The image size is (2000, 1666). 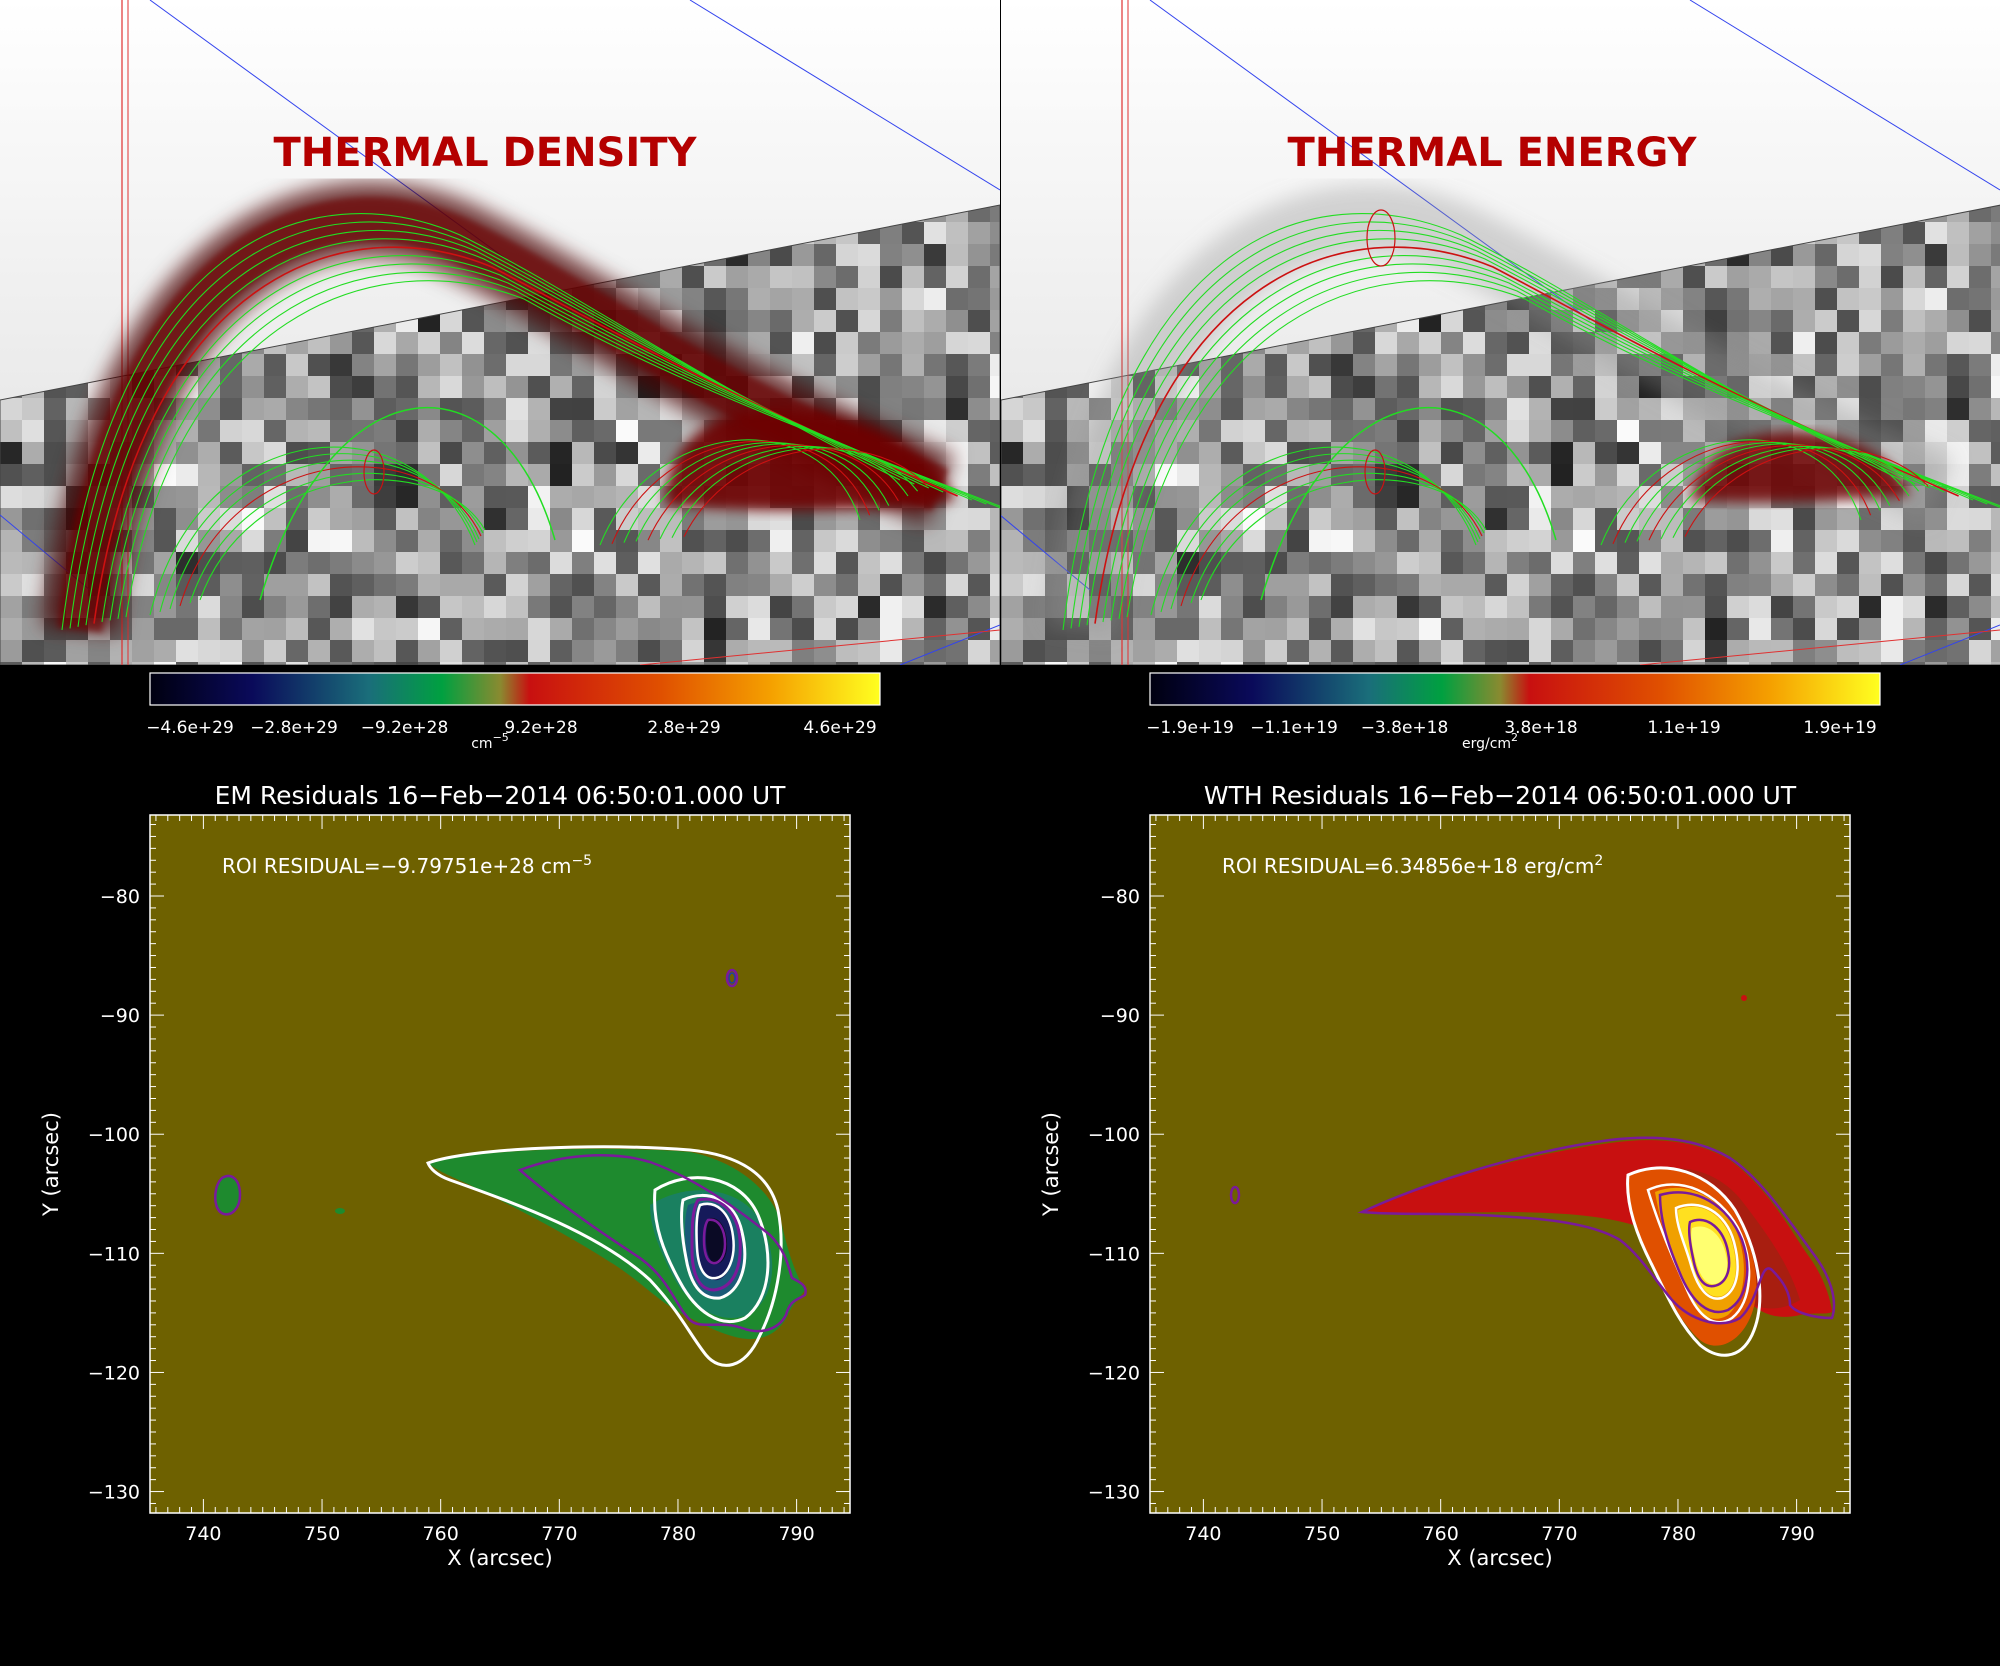 What do you see at coordinates (540, 728) in the screenshot?
I see `colorbar-tick-label: 9.2e+28` at bounding box center [540, 728].